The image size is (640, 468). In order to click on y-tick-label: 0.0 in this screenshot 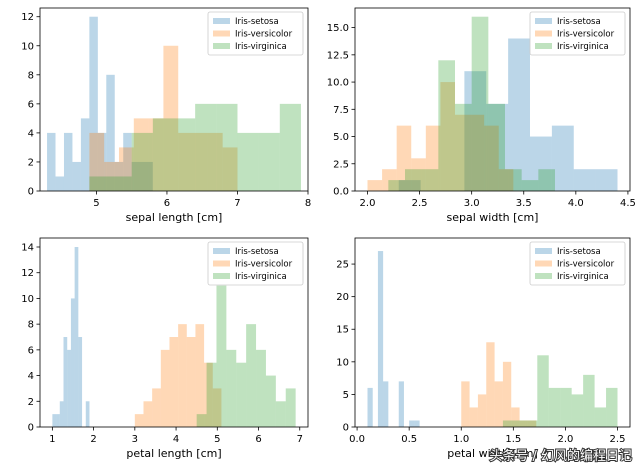, I will do `click(341, 192)`.